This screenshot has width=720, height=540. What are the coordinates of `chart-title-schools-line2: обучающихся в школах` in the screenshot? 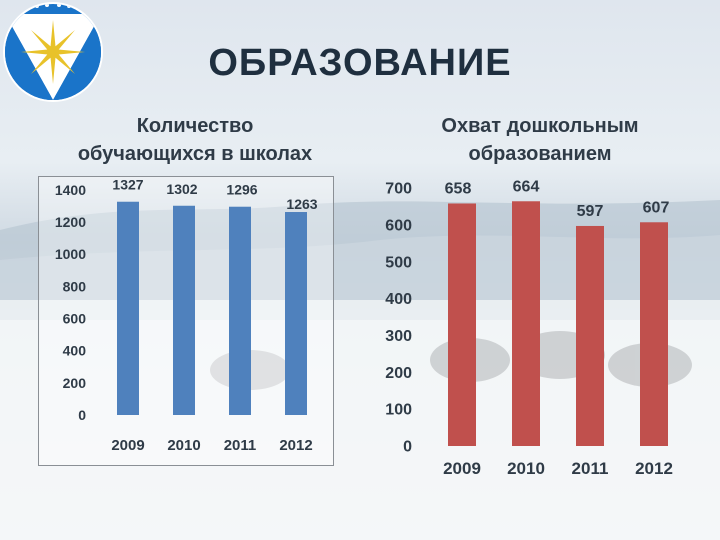 It's located at (195, 154).